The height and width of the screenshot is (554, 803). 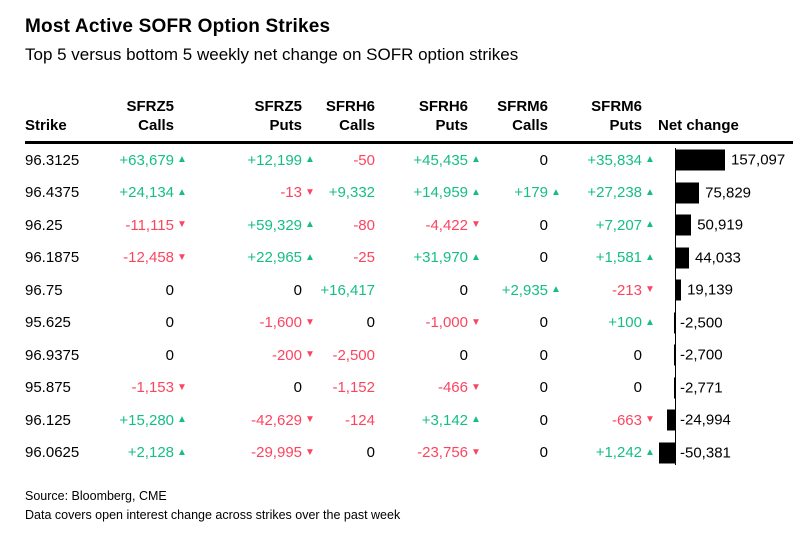 I want to click on change-cell: +16,417, so click(x=354, y=290).